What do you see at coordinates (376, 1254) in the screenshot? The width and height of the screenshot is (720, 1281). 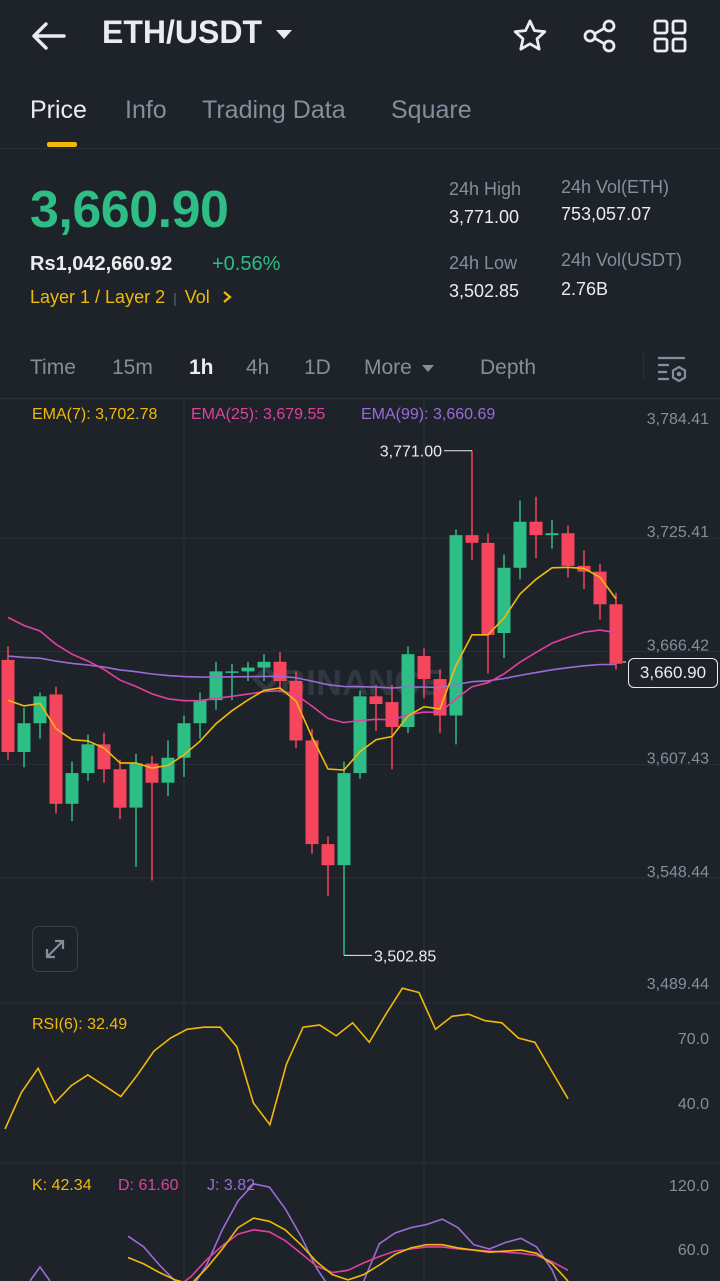 I see `kdj-d-line` at bounding box center [376, 1254].